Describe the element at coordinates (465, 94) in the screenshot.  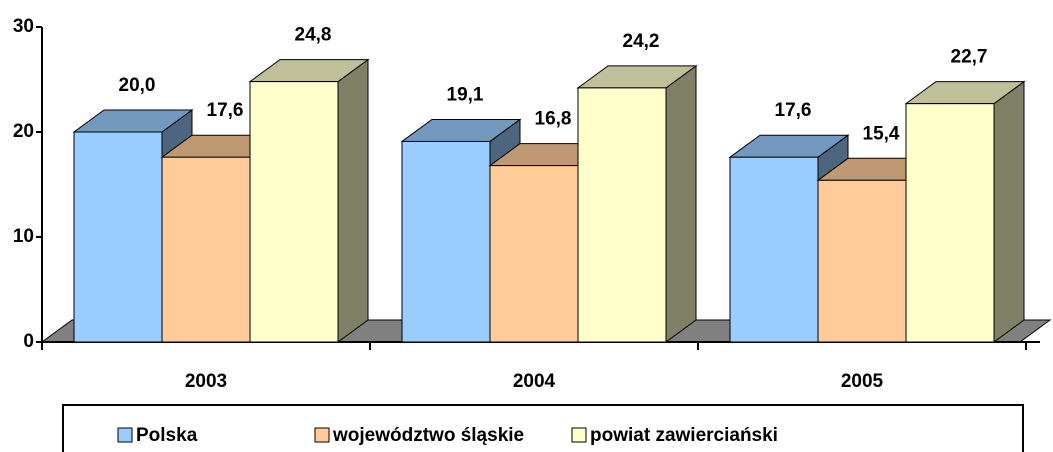
I see `value-label: 19,1` at that location.